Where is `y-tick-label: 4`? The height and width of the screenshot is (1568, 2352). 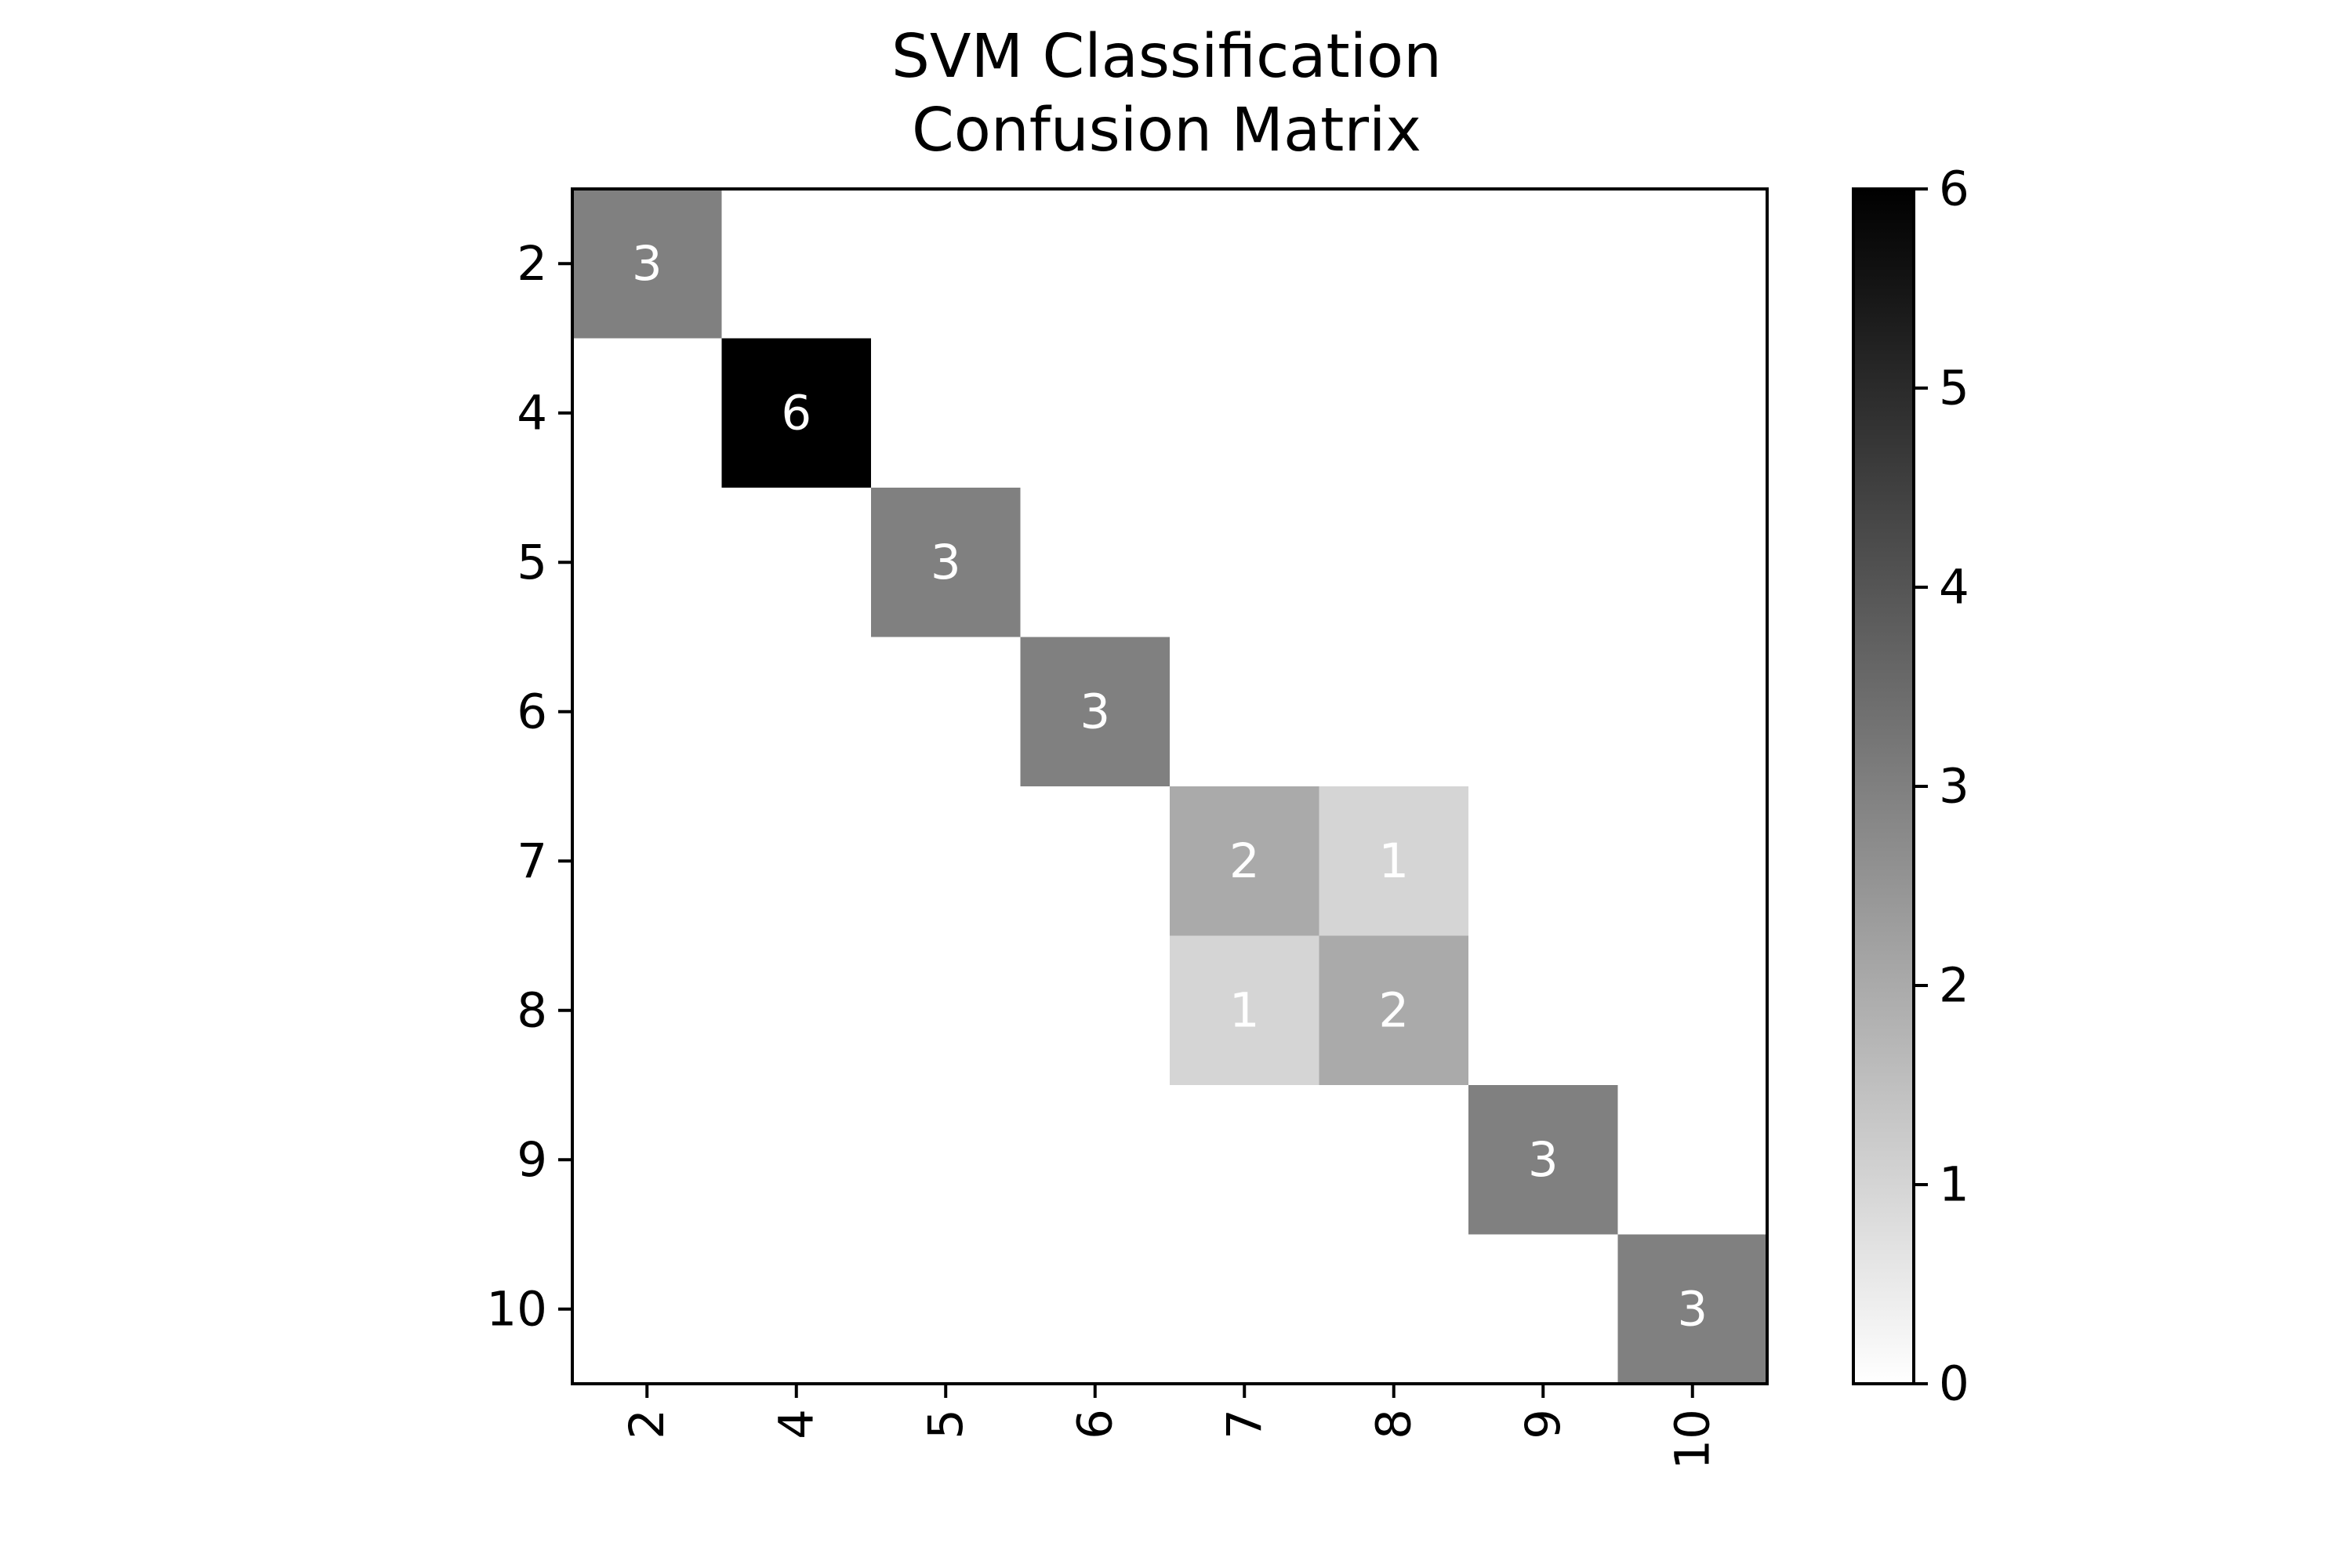
y-tick-label: 4 is located at coordinates (532, 413).